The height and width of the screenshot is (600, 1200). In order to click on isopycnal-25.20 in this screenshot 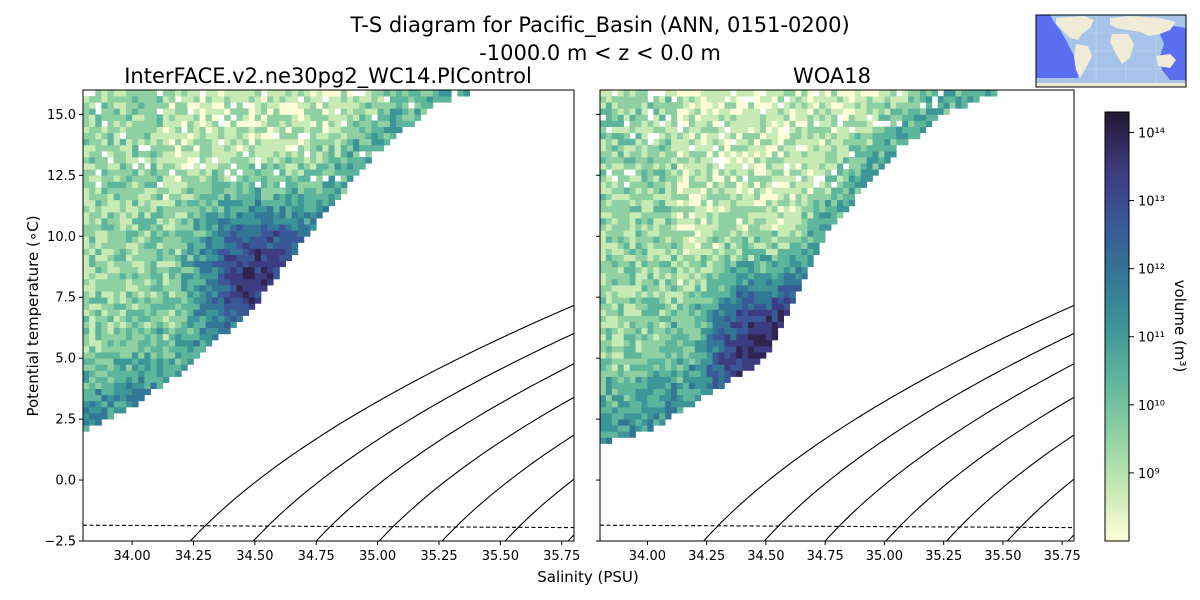, I will do `click(888, 422)`.